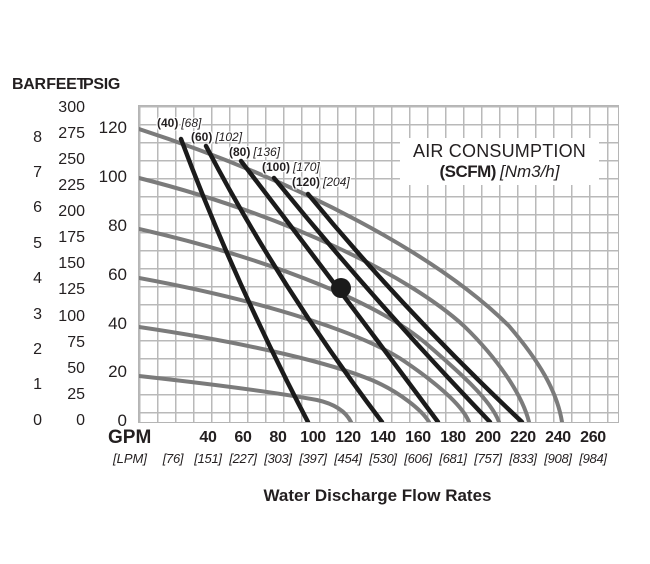 The height and width of the screenshot is (564, 650). Describe the element at coordinates (488, 437) in the screenshot. I see `gpm-tick: 200` at that location.